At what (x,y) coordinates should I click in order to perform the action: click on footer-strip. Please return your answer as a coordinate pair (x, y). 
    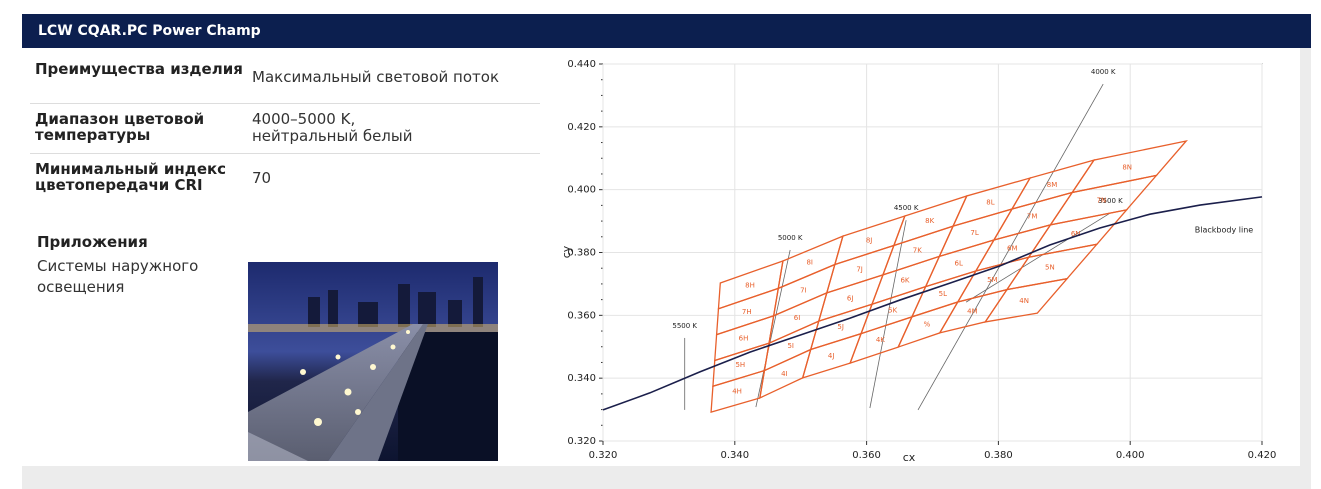
    Looking at the image, I should click on (666, 477).